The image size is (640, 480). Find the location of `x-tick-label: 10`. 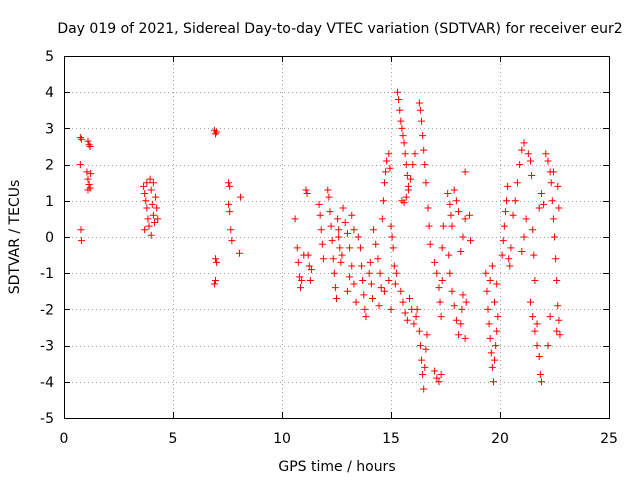

x-tick-label: 10 is located at coordinates (282, 439).